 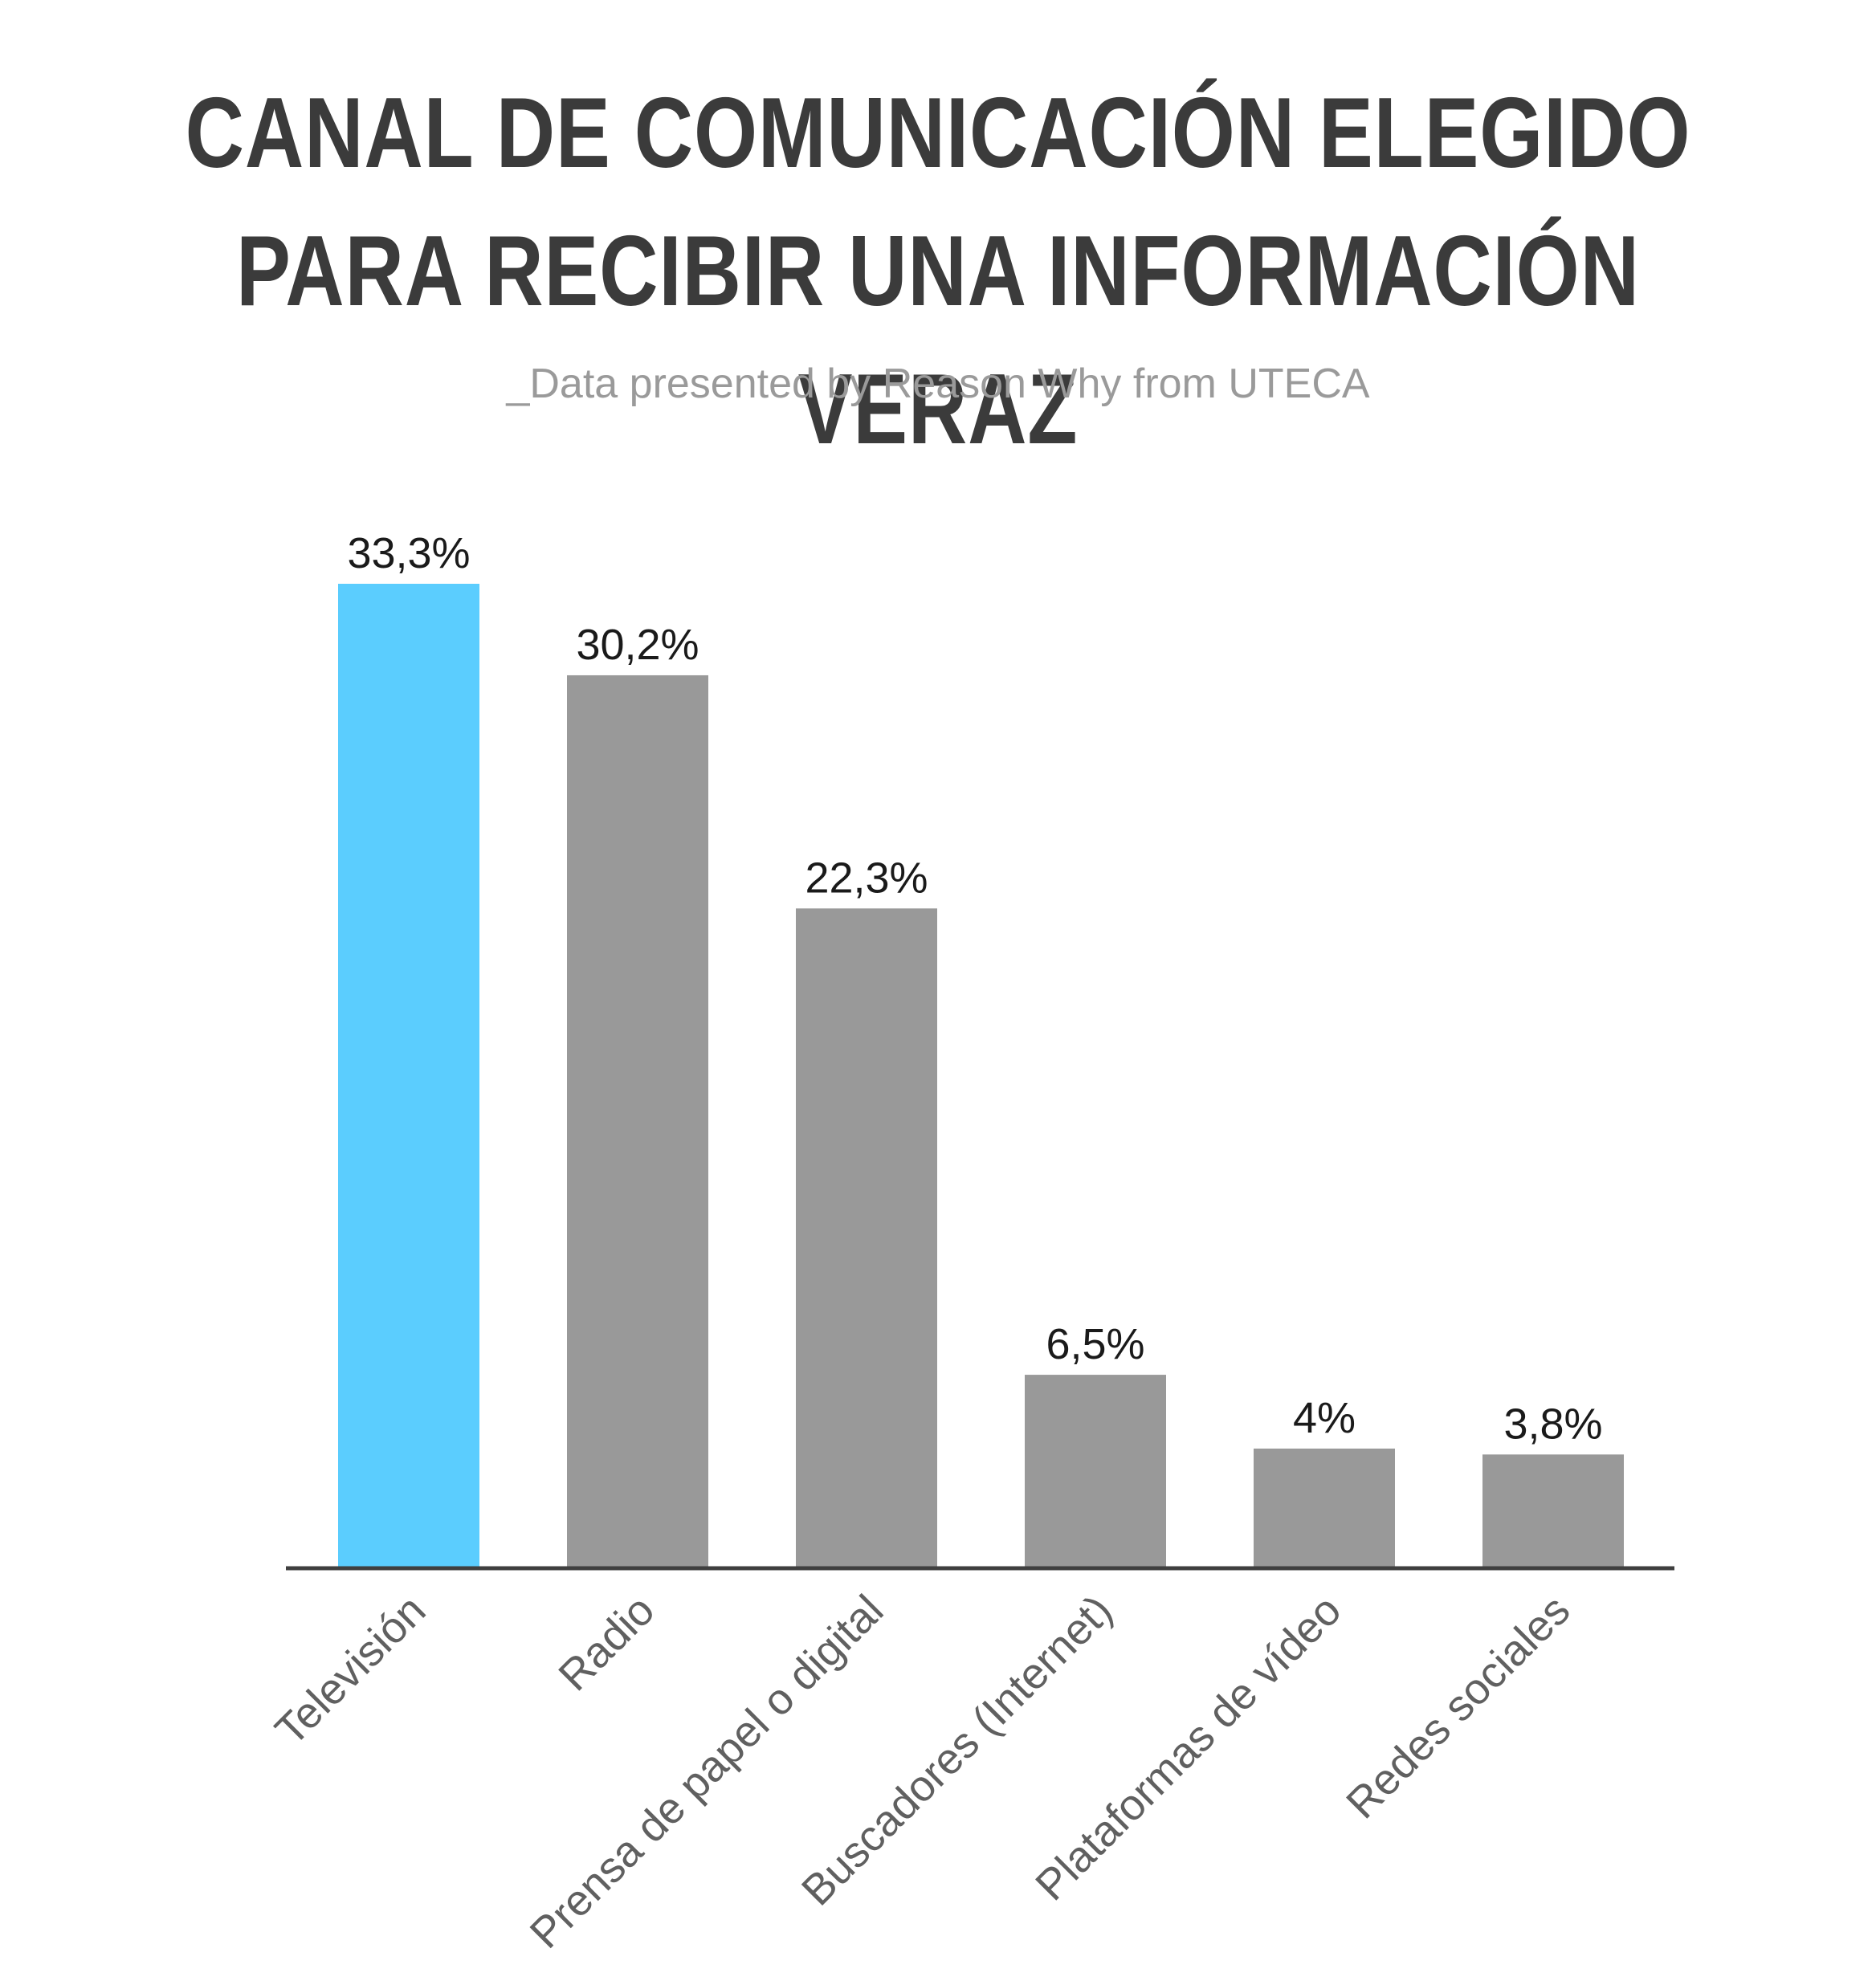 I want to click on title-line-1: CANAL DE COMUNICACIÓN ELEGIDO, so click(x=938, y=133).